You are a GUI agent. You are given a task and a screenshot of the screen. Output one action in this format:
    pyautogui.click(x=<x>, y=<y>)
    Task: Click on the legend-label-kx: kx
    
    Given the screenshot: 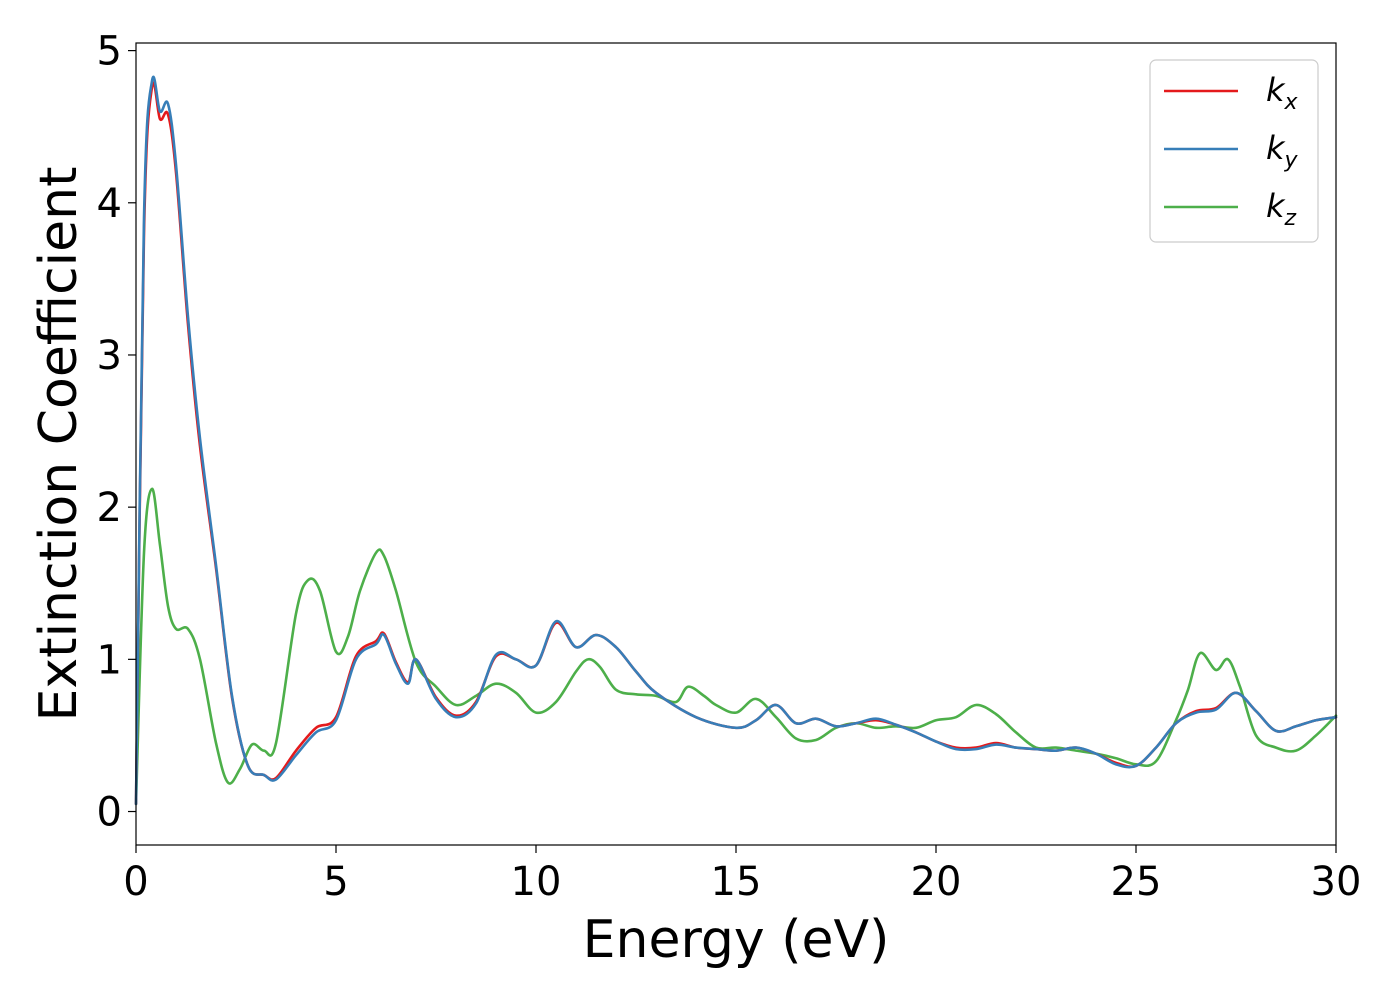 What is the action you would take?
    pyautogui.click(x=1282, y=93)
    